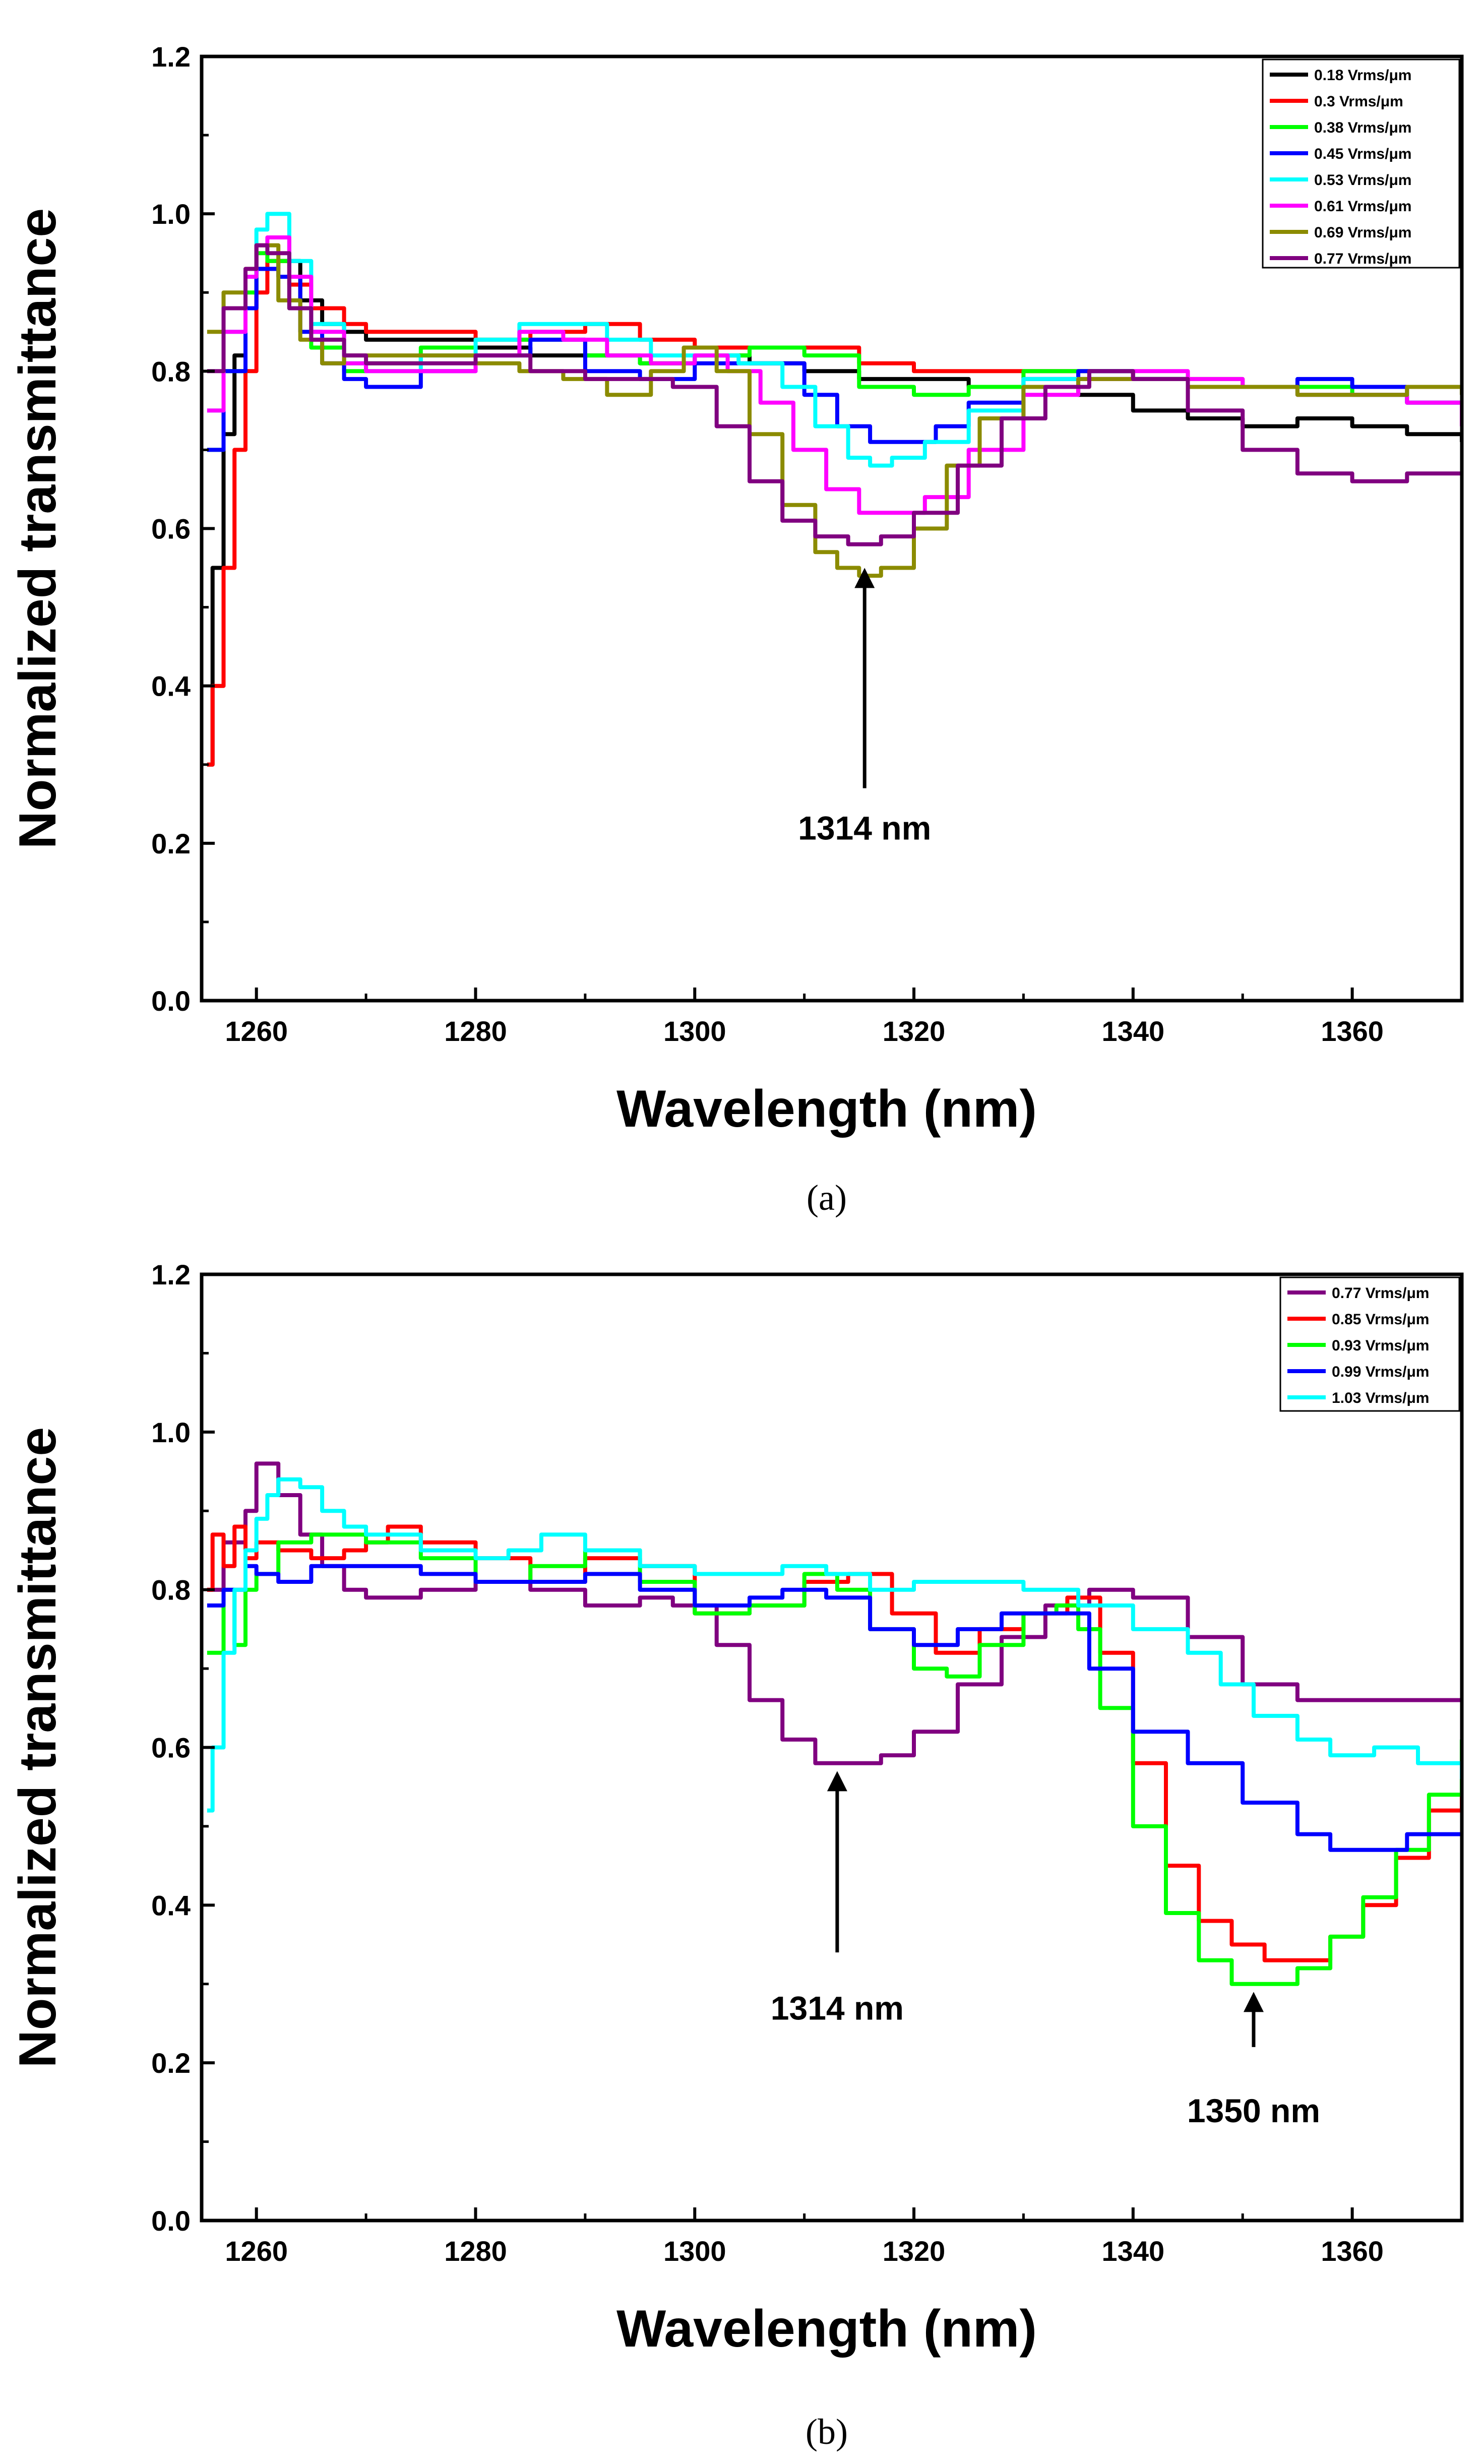 The image size is (1484, 2464). Describe the element at coordinates (1380, 1372) in the screenshot. I see `legend-label: 0.99 Vrms/μm` at that location.